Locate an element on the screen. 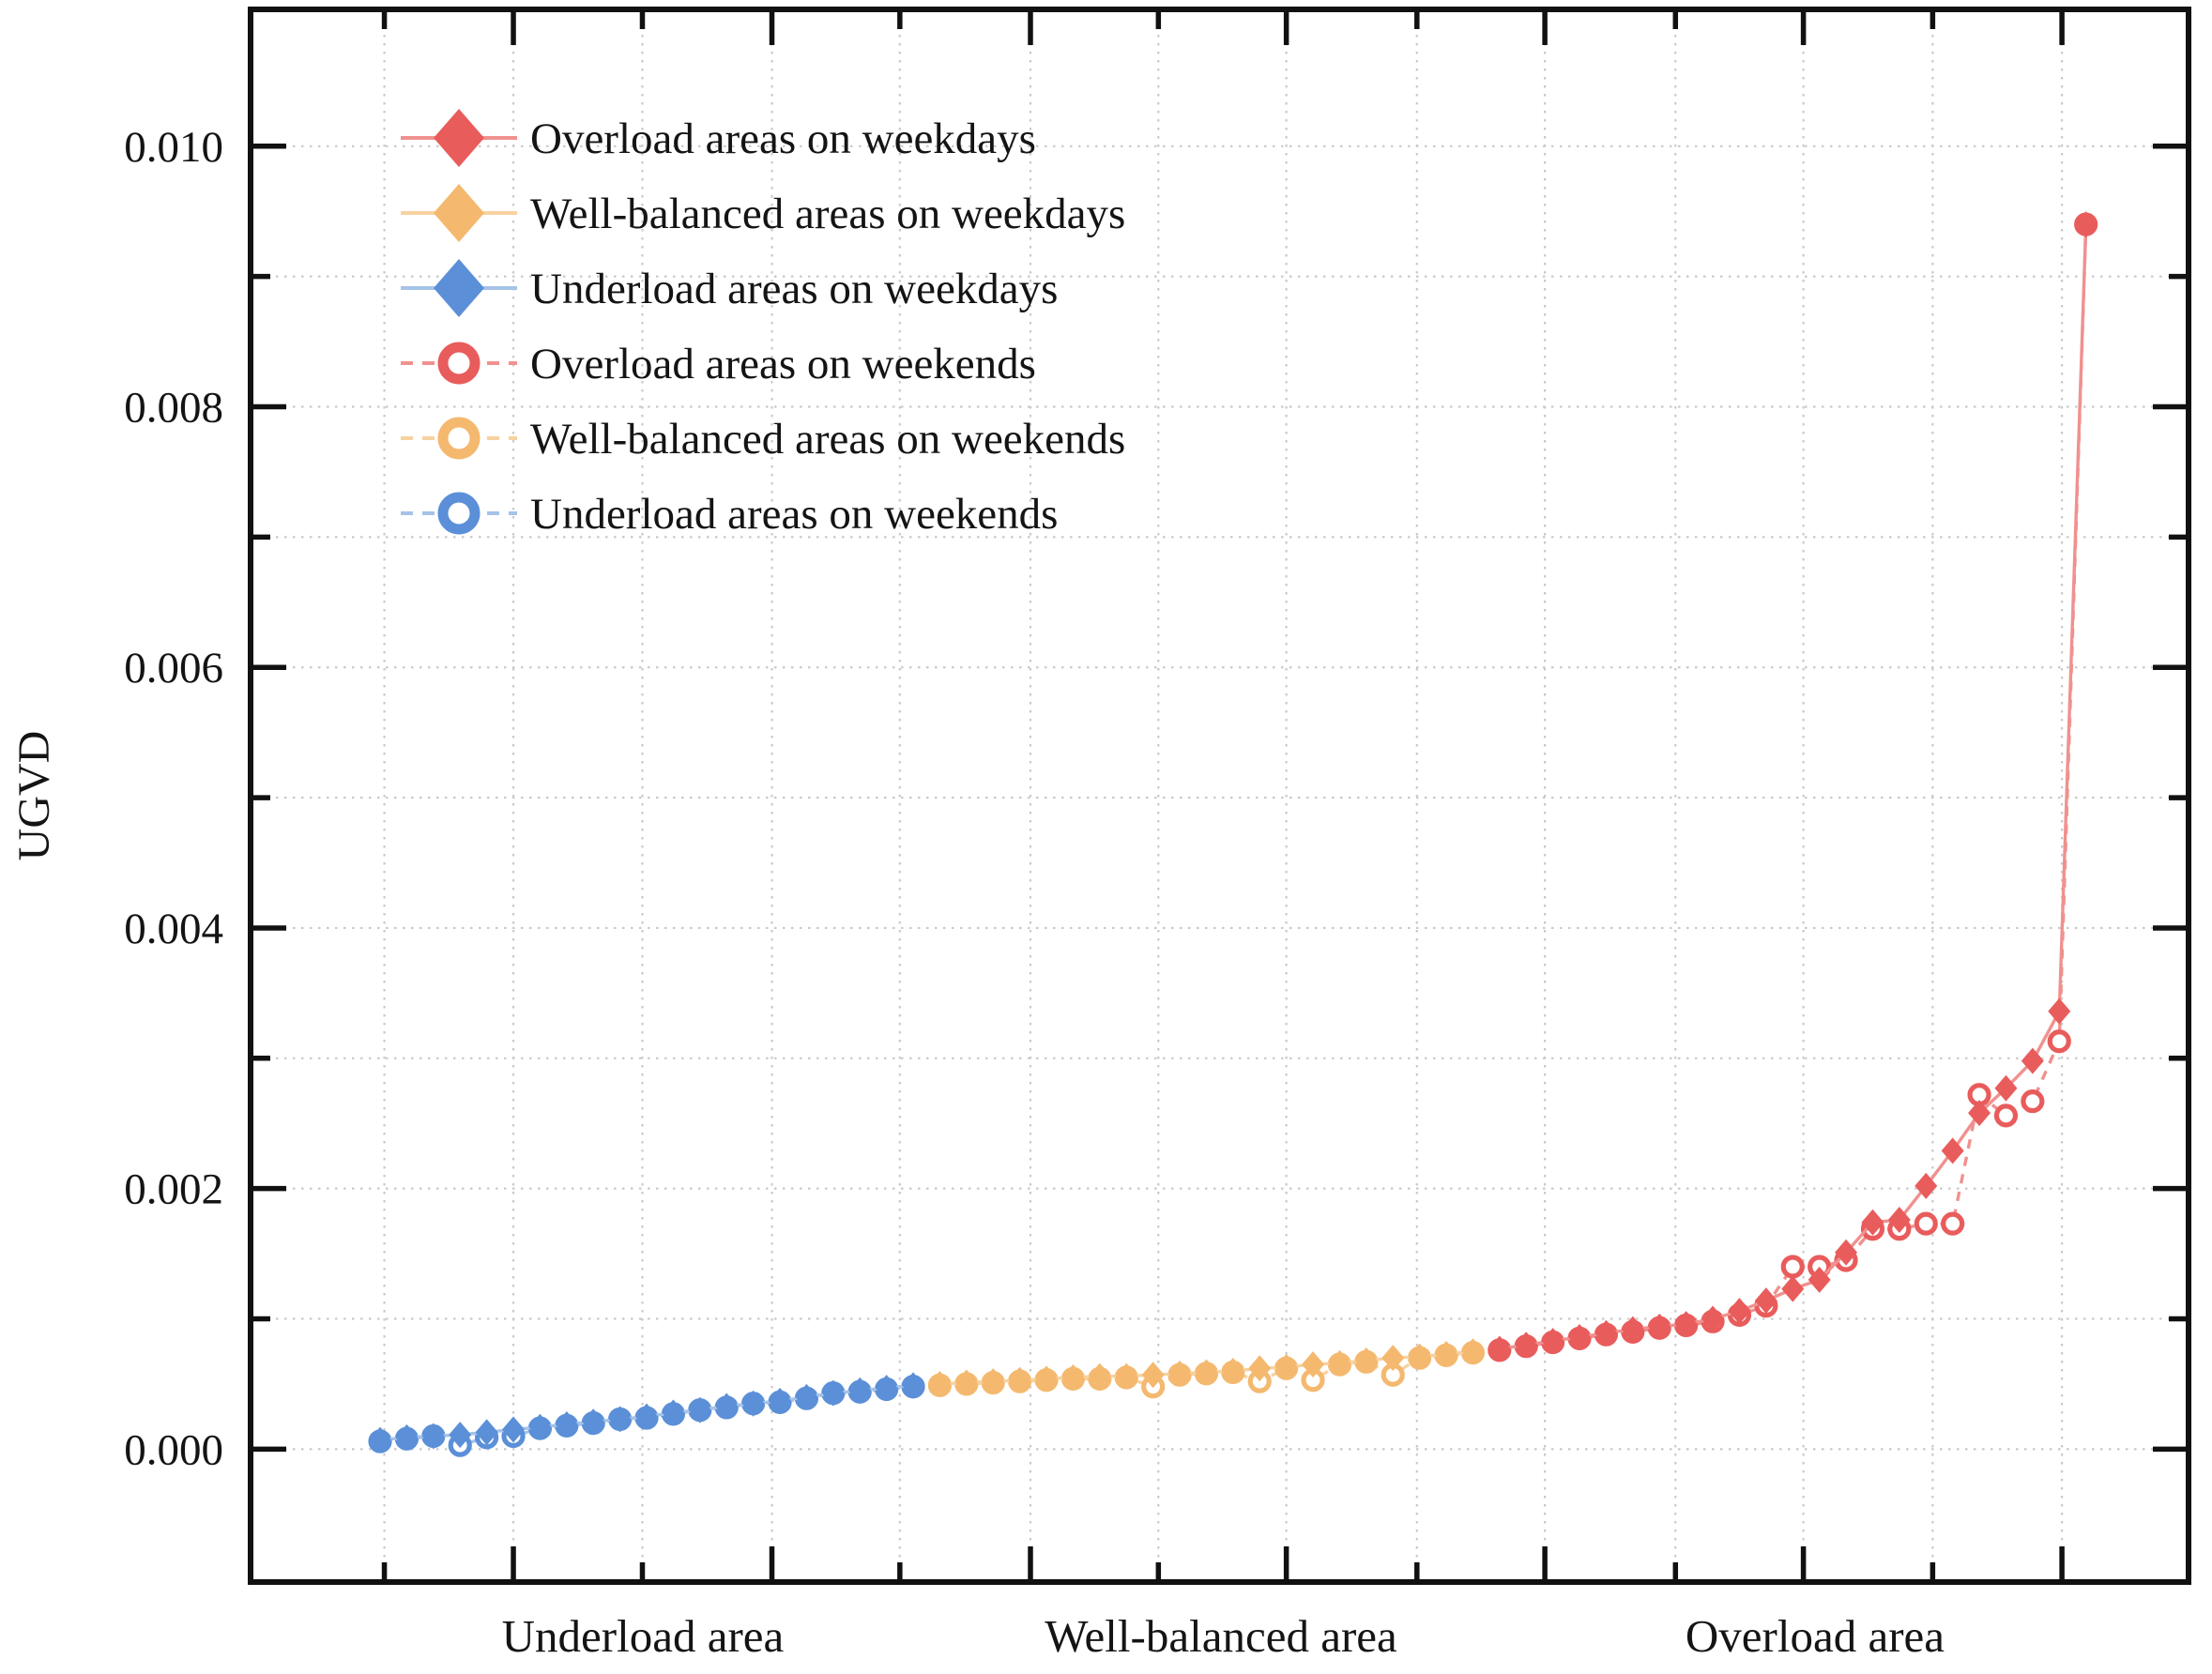 The image size is (2212, 1674). legend-label: Well-balanced areas on weekdays is located at coordinates (827, 214).